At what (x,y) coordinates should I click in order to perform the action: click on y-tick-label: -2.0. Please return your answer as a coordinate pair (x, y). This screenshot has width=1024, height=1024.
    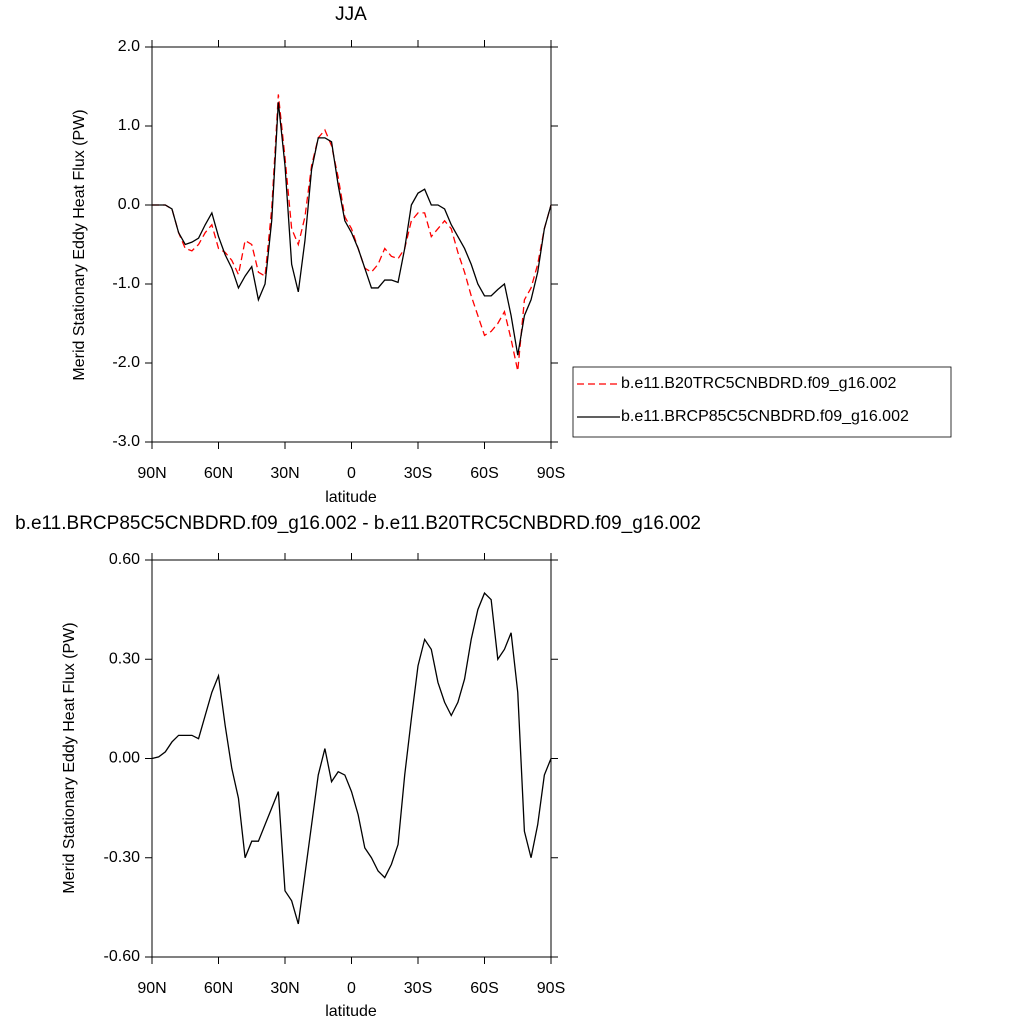
    Looking at the image, I should click on (126, 362).